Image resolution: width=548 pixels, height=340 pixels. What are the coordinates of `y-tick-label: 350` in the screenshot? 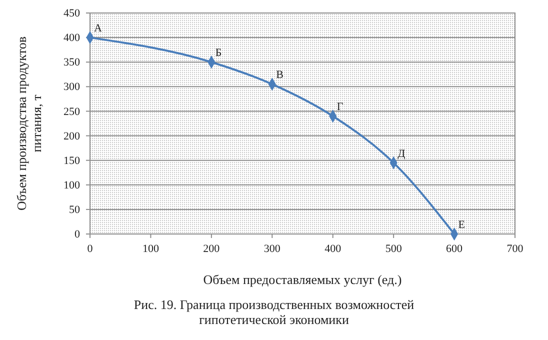 It's located at (72, 62).